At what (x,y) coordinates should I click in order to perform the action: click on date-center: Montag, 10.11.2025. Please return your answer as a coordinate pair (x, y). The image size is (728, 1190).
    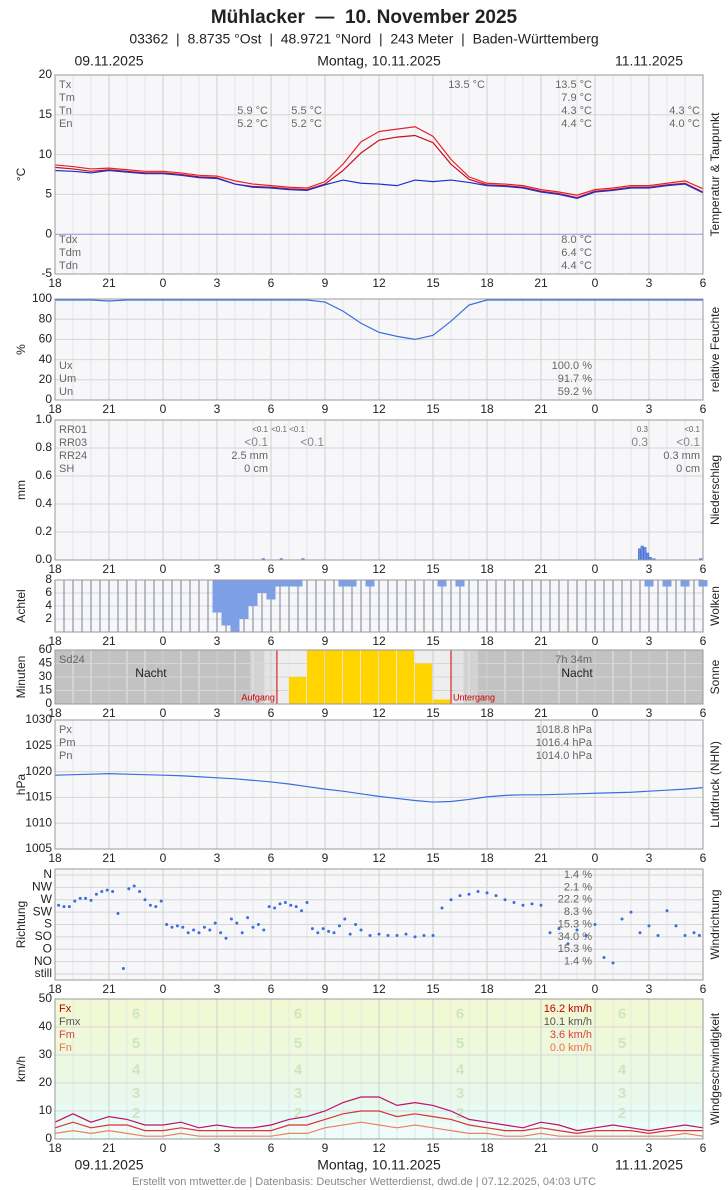
    Looking at the image, I should click on (379, 61).